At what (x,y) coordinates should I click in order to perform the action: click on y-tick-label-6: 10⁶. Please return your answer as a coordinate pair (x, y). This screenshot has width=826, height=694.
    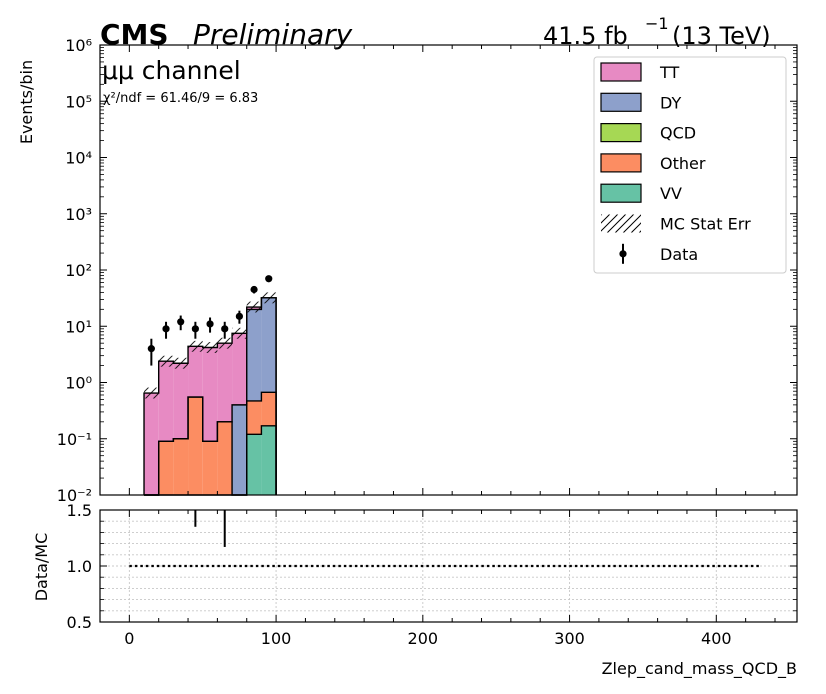
    Looking at the image, I should click on (78, 45).